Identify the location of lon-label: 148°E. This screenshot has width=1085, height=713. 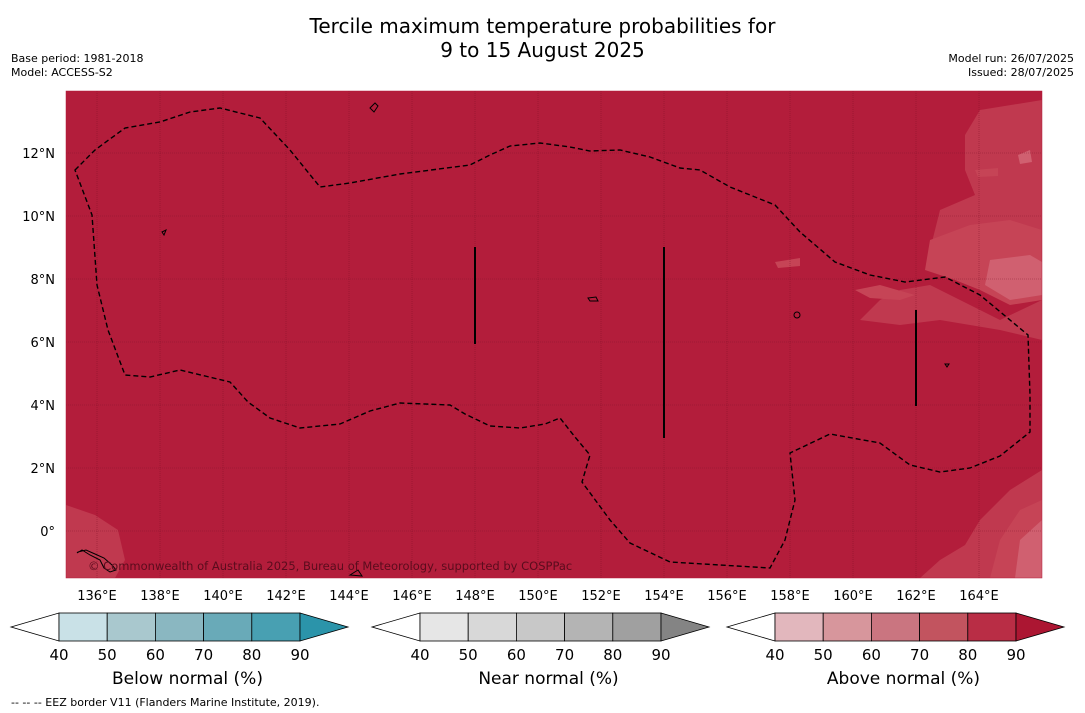
(475, 596).